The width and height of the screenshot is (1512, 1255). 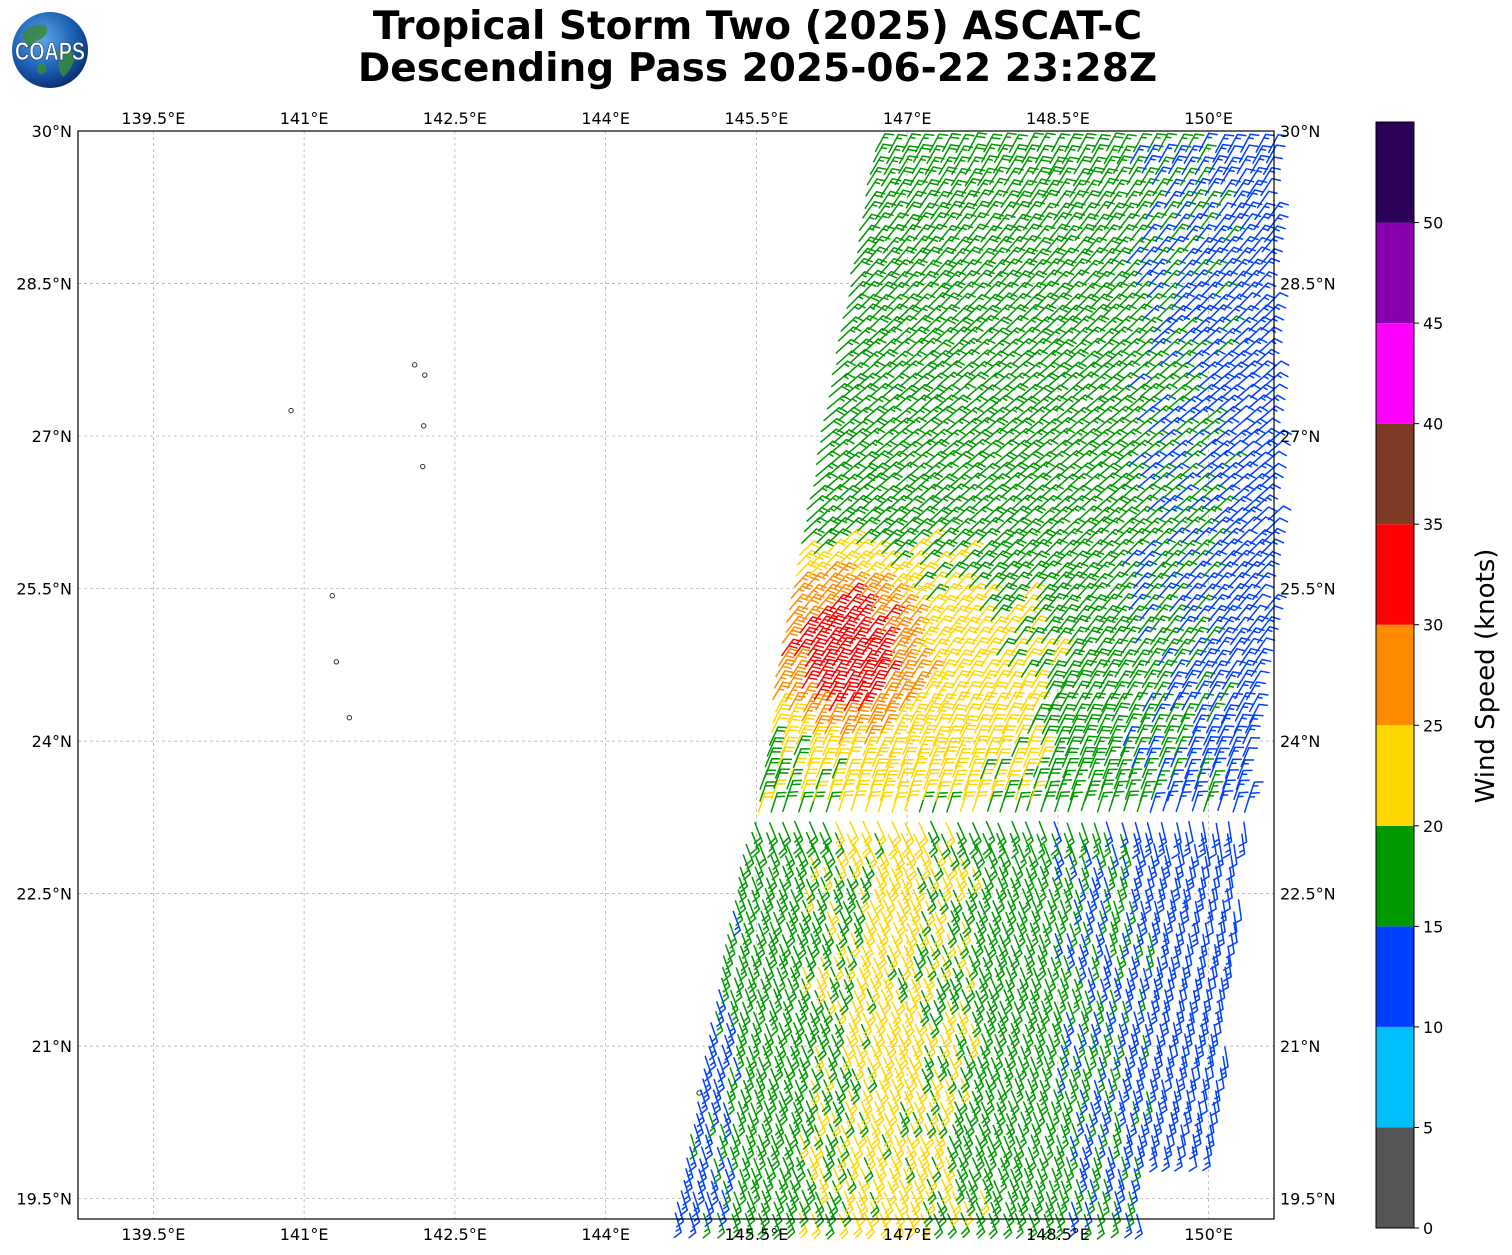 I want to click on logo-text: COAPS, so click(x=50, y=52).